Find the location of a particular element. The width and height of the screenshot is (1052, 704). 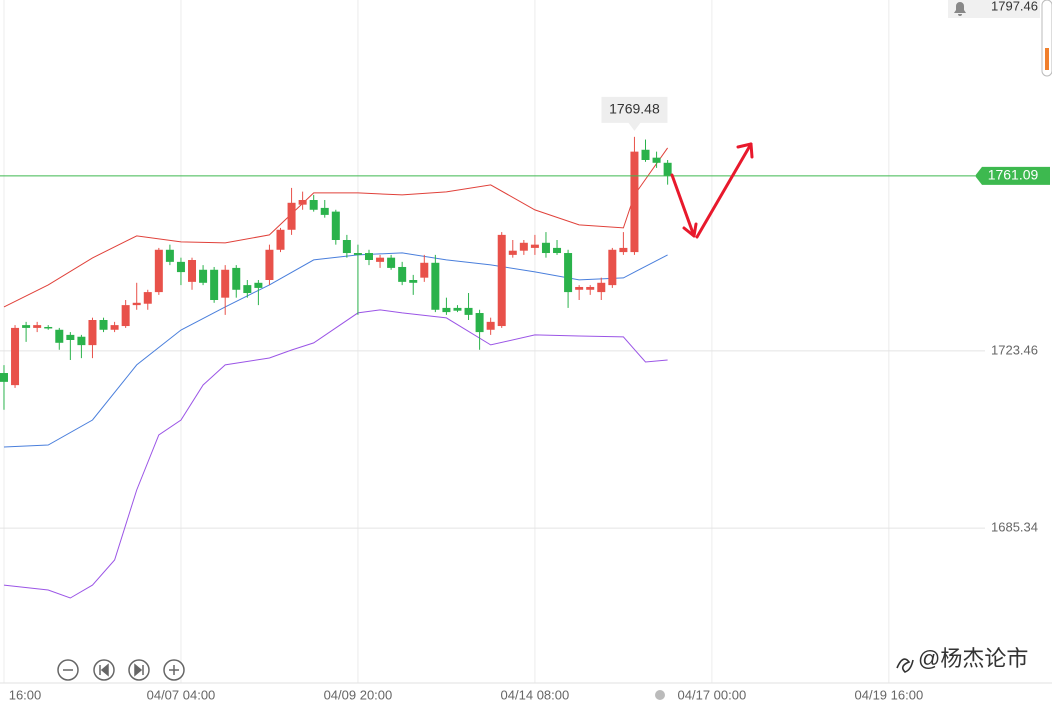

x-tick-label: 04/17 00:00 is located at coordinates (712, 694).